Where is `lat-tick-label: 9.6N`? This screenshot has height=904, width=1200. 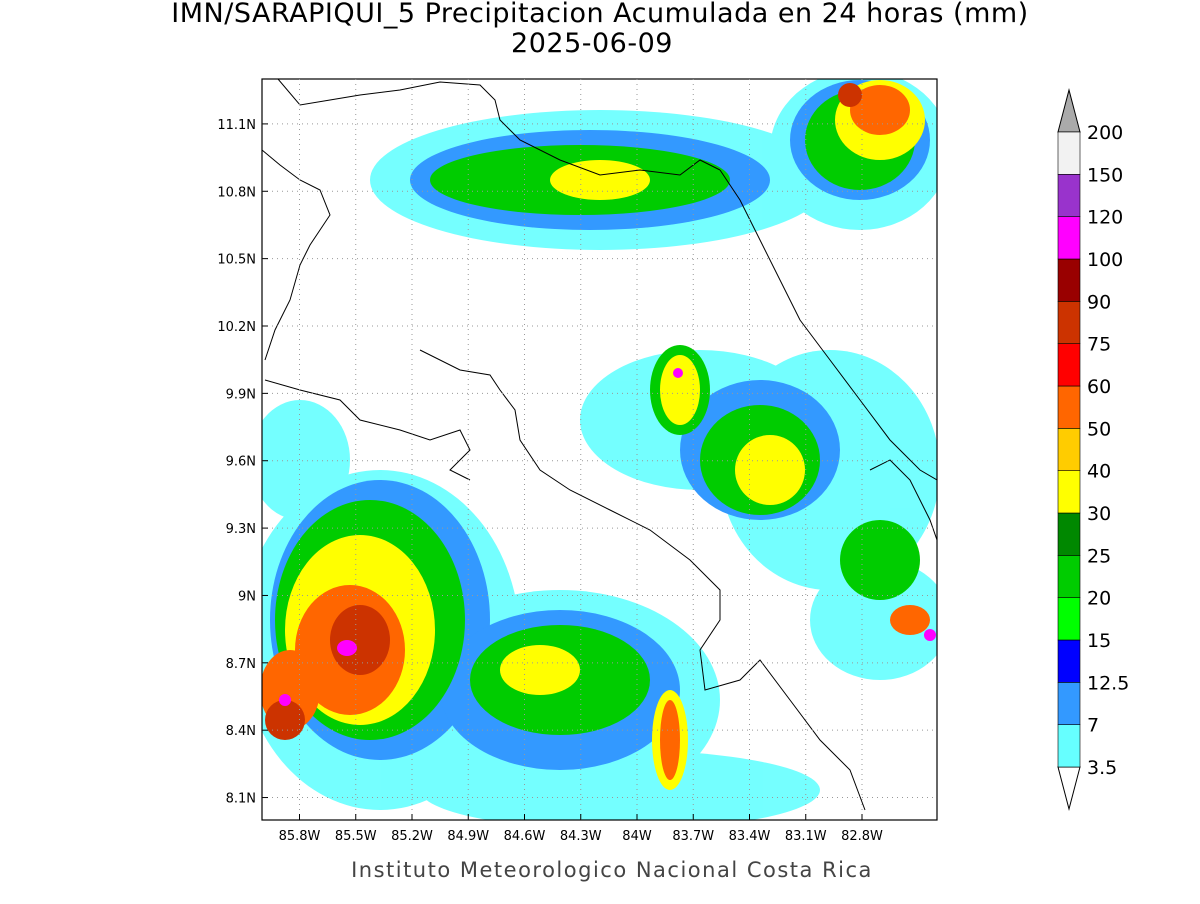
lat-tick-label: 9.6N is located at coordinates (241, 462).